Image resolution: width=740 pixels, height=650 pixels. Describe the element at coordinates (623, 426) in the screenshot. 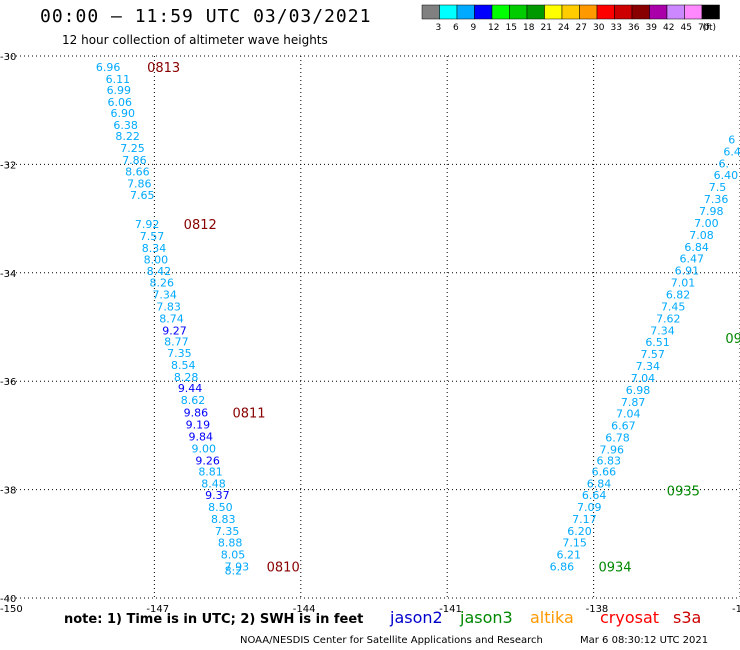

I see `data-point-label: 6.67` at that location.